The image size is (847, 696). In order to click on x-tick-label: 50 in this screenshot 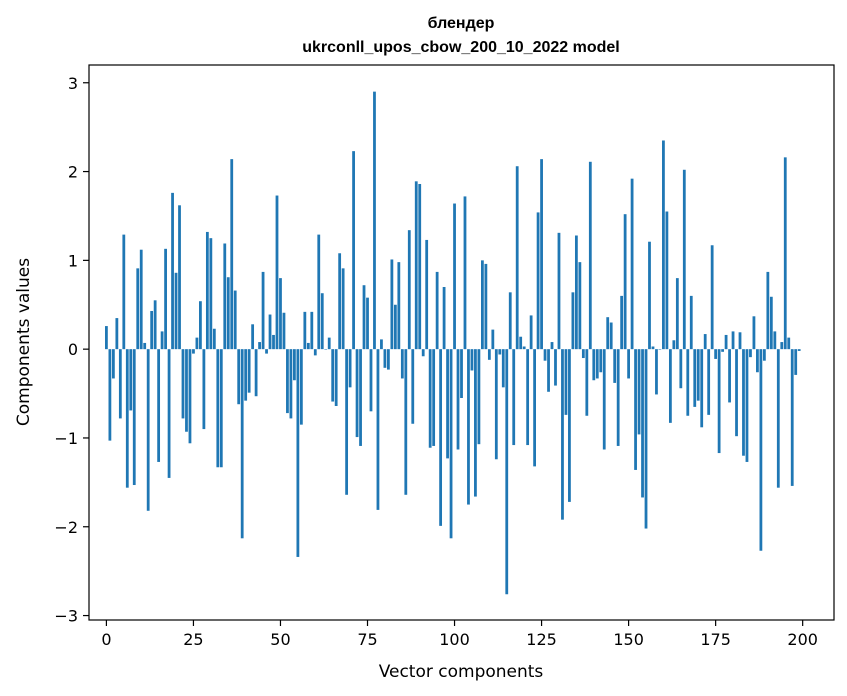, I will do `click(280, 639)`.